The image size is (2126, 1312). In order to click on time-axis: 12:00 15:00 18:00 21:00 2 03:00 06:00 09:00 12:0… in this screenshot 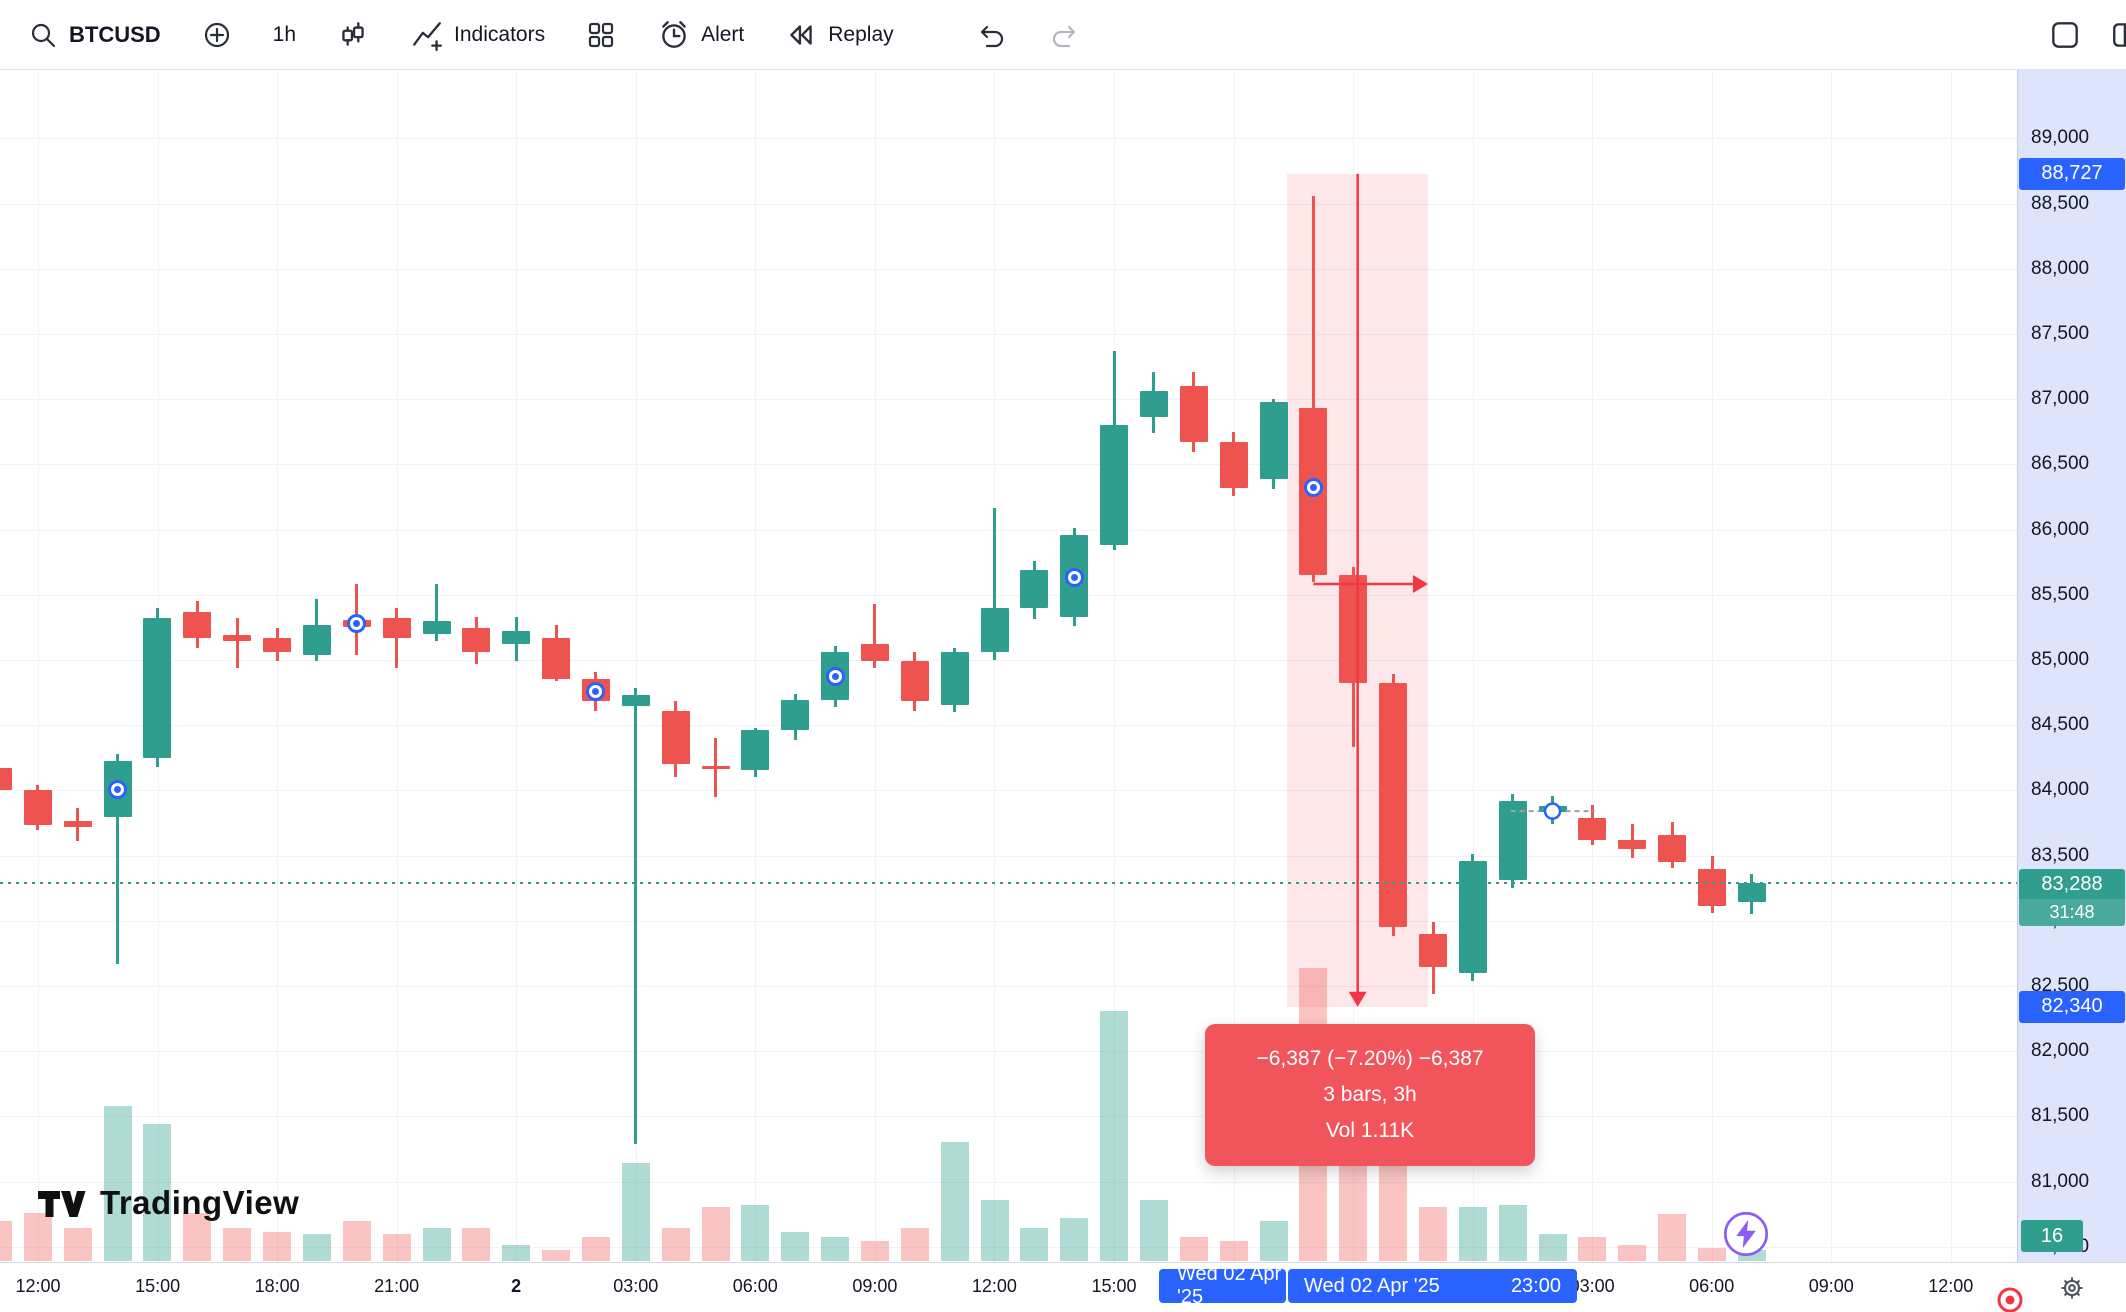, I will do `click(1063, 1287)`.